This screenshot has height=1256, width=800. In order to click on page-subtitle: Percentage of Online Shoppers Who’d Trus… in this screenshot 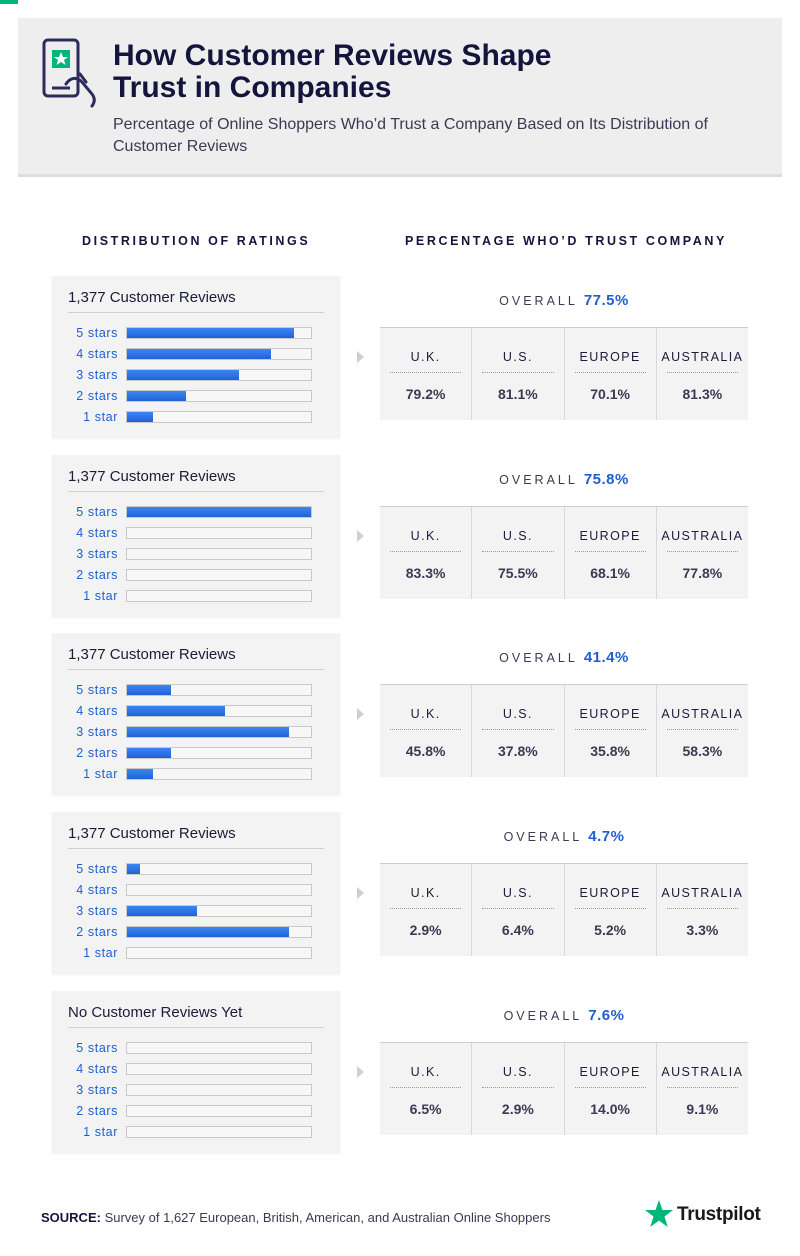, I will do `click(410, 135)`.